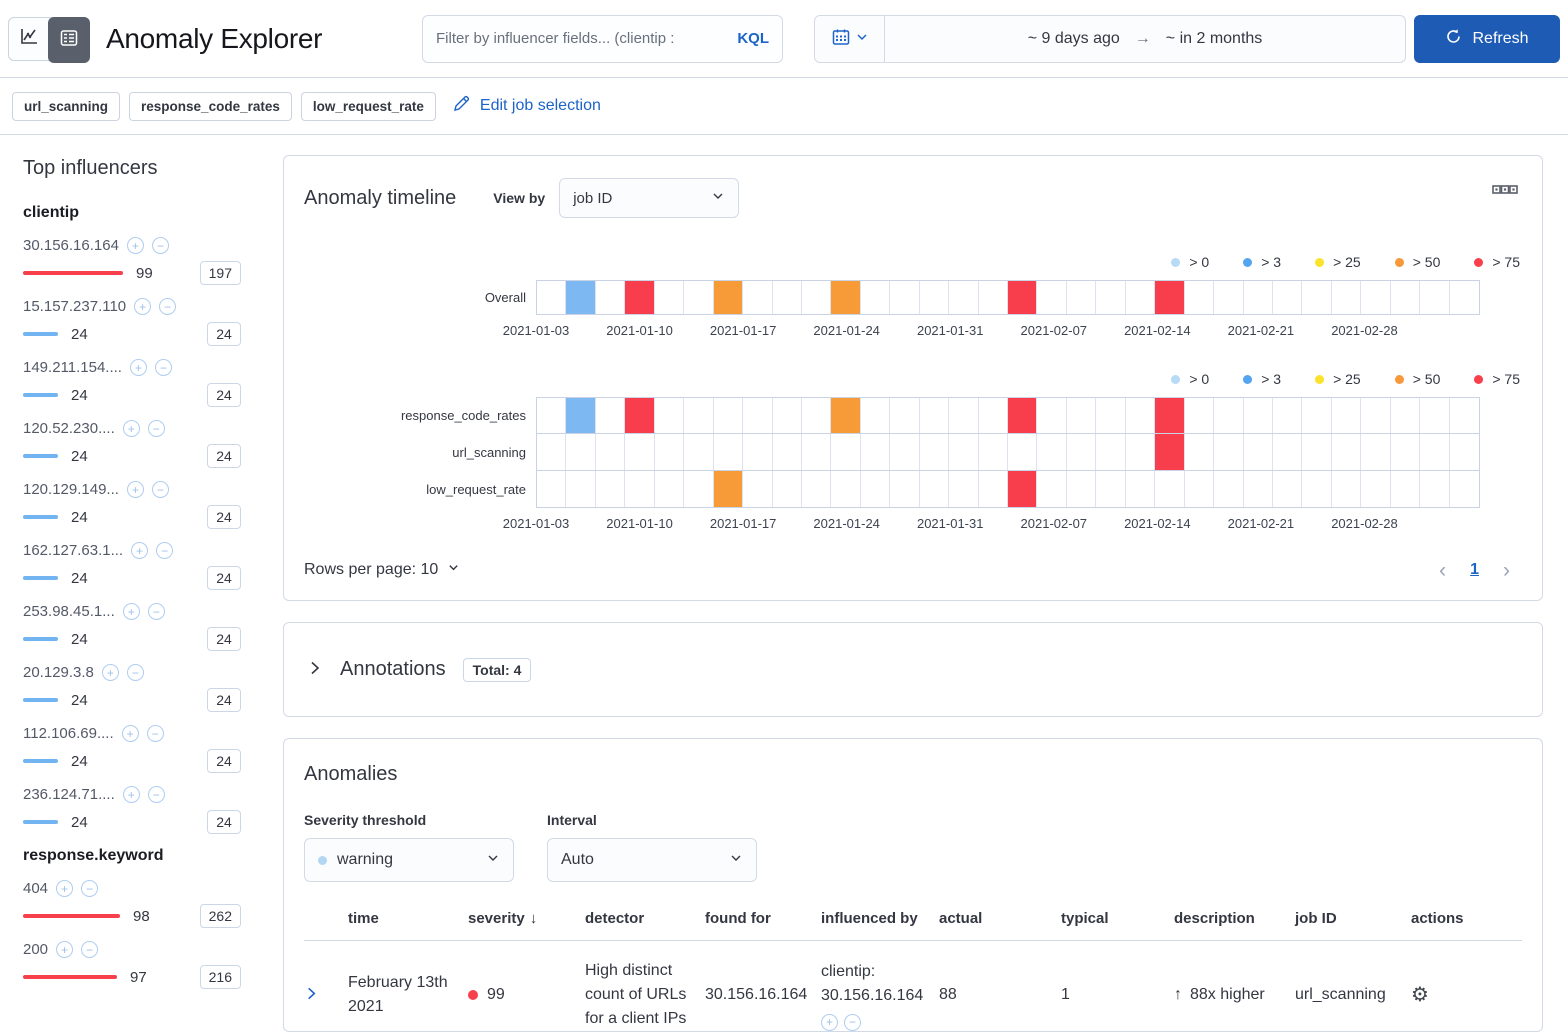  Describe the element at coordinates (1214, 38) in the screenshot. I see `time-range-end: ~ in 2 months` at that location.